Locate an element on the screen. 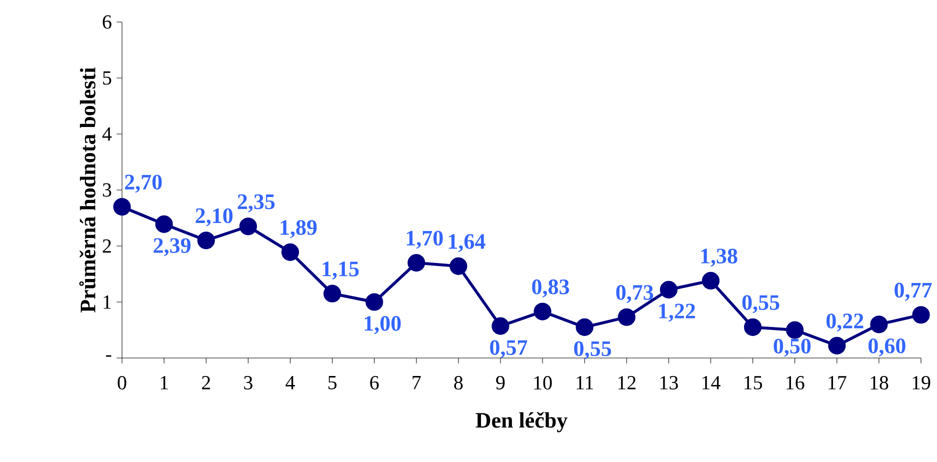 This screenshot has width=937, height=462. x-tick-label: 10 is located at coordinates (543, 383).